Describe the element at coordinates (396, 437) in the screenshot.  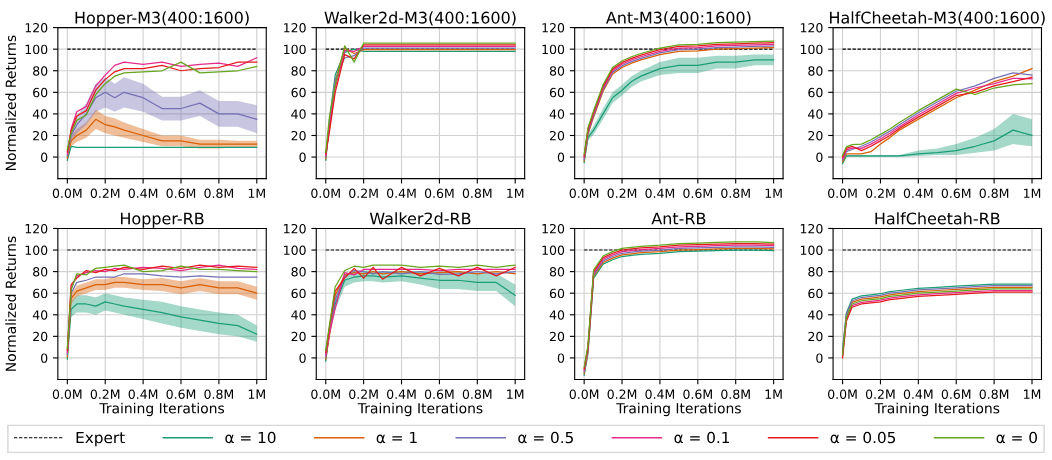
I see `legend-label: α = 1` at that location.